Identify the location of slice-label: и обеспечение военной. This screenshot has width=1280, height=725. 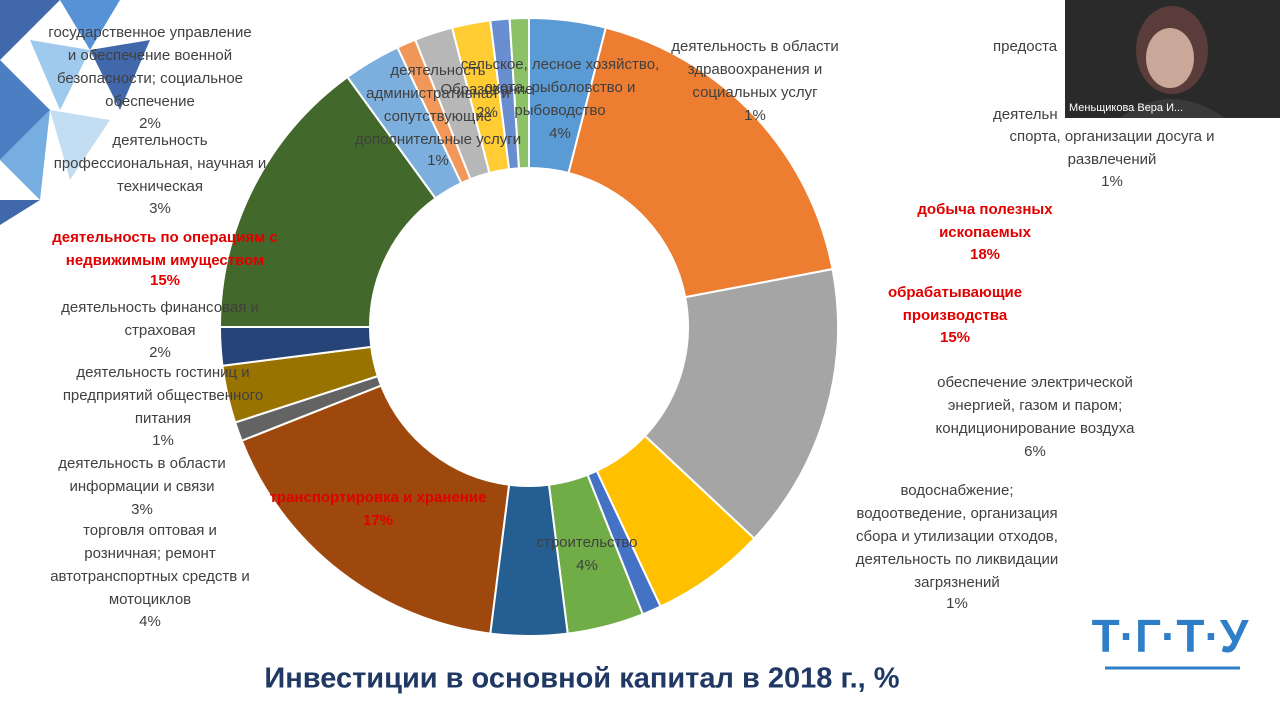
(150, 55).